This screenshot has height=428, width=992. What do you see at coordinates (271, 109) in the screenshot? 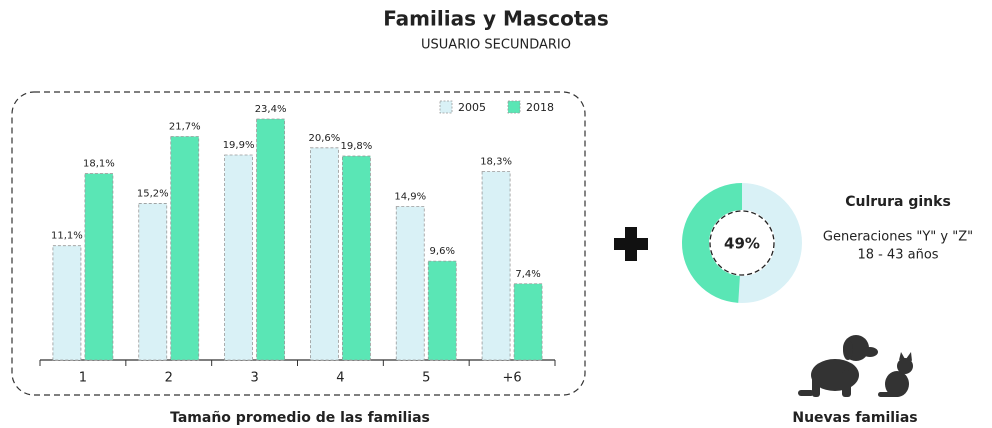
I see `value-label: 23,4%` at bounding box center [271, 109].